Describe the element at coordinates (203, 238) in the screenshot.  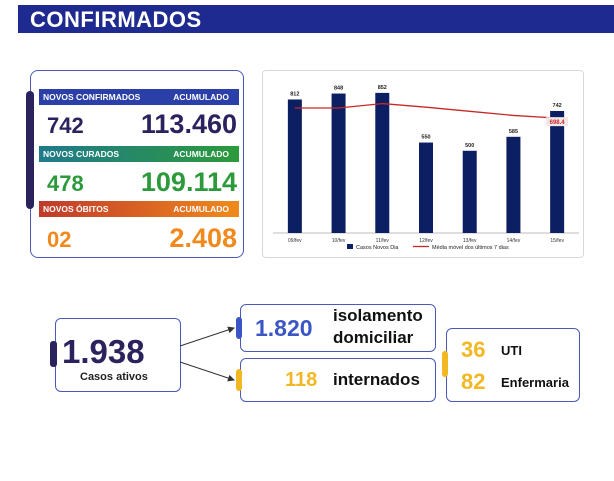
I see `obitos-acumulado: 2.408` at that location.